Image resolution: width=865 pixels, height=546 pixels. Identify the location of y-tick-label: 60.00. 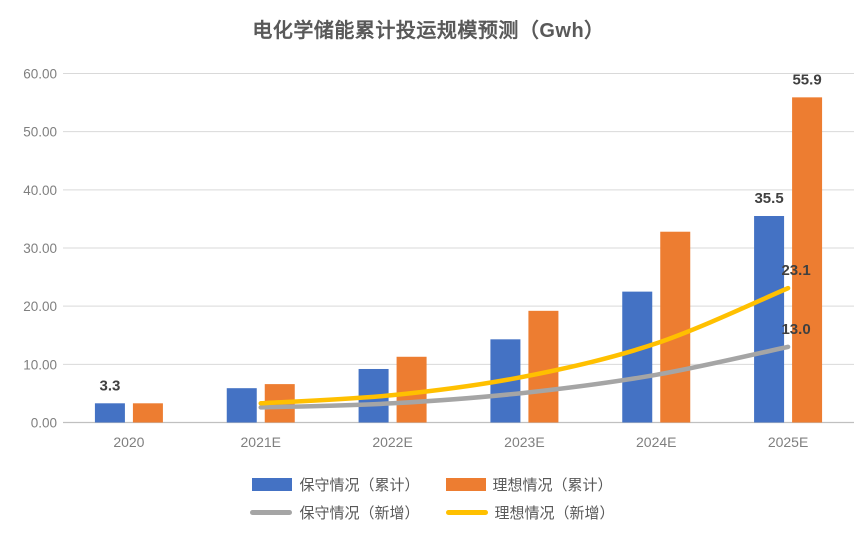
(40, 74).